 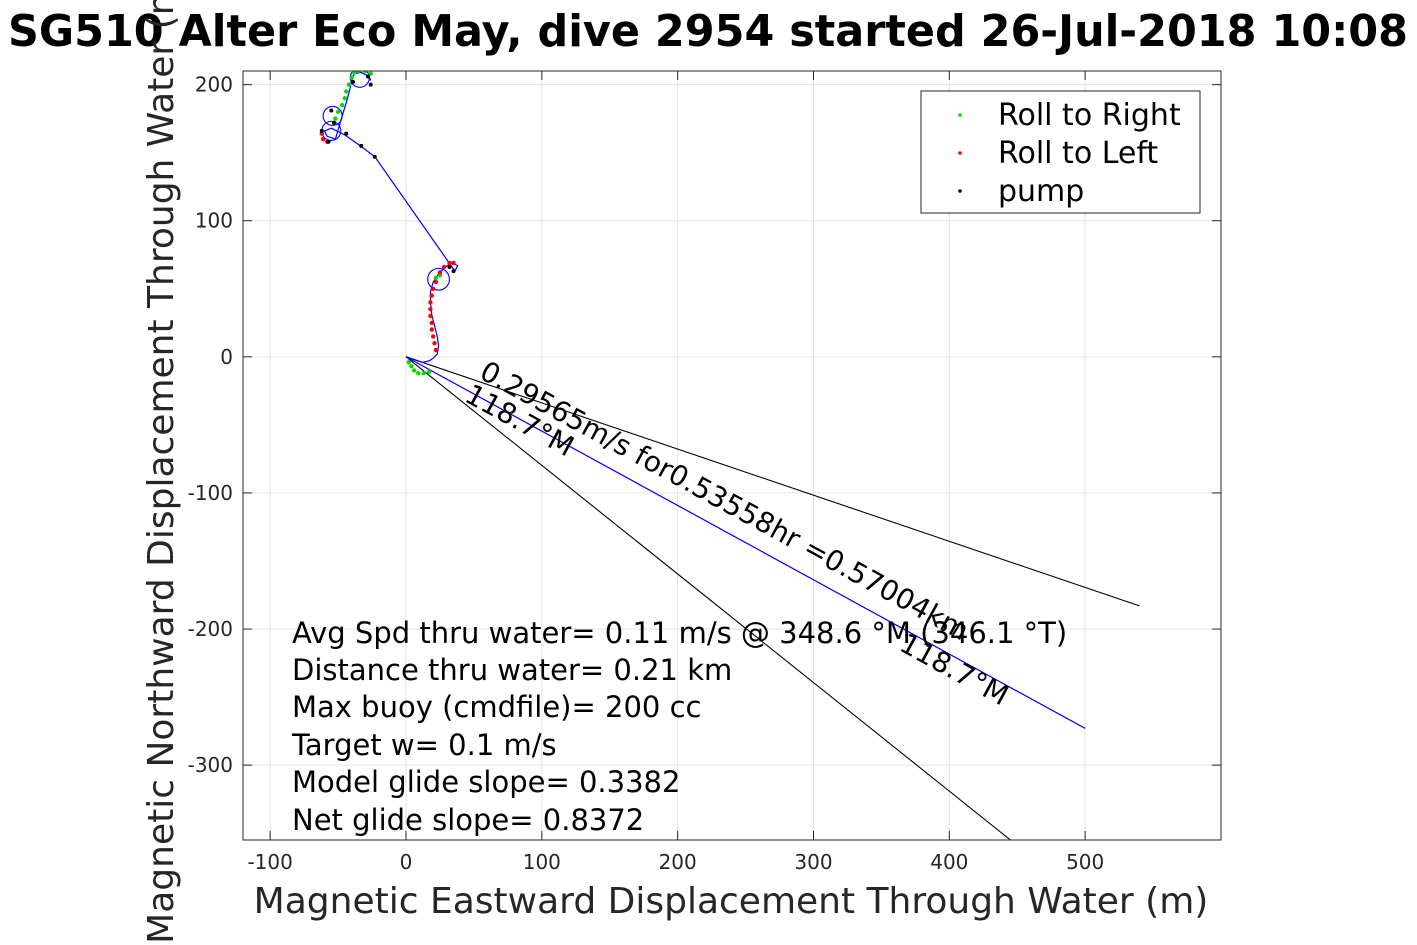 I want to click on stat-line-4: Model glide slope= 0.3382, so click(x=486, y=782).